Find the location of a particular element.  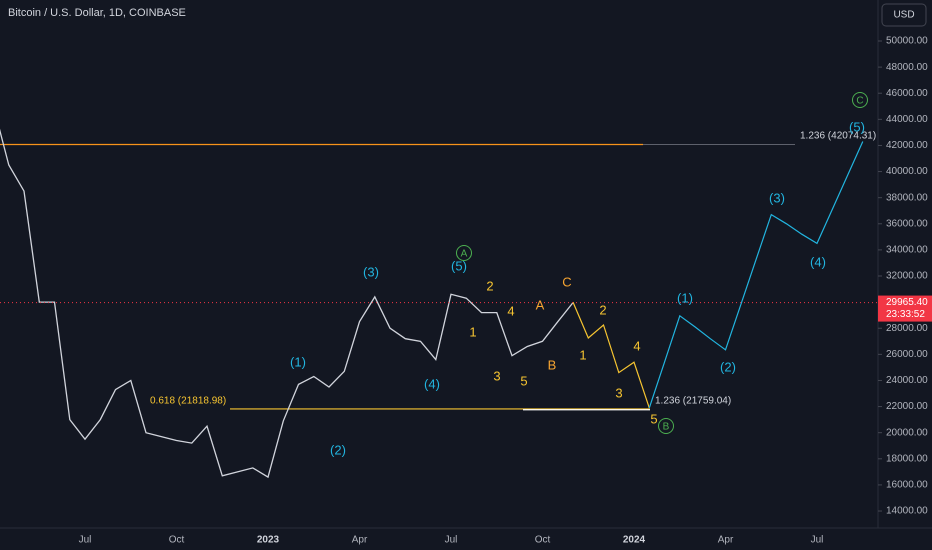

y-tick-label: 20000.00 is located at coordinates (907, 432).